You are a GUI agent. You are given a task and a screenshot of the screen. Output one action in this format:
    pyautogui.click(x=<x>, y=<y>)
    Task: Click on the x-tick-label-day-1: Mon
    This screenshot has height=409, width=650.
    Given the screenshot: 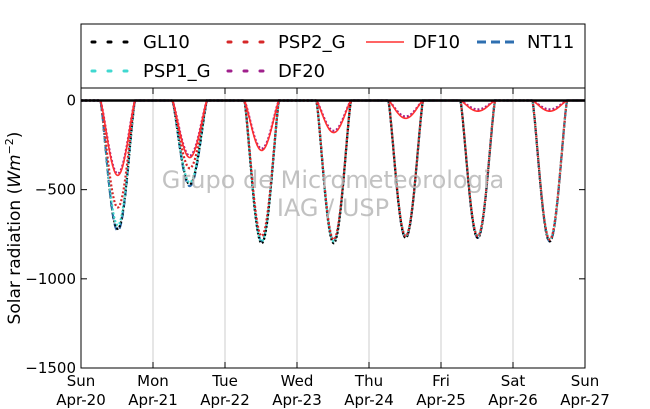 What is the action you would take?
    pyautogui.click(x=153, y=381)
    